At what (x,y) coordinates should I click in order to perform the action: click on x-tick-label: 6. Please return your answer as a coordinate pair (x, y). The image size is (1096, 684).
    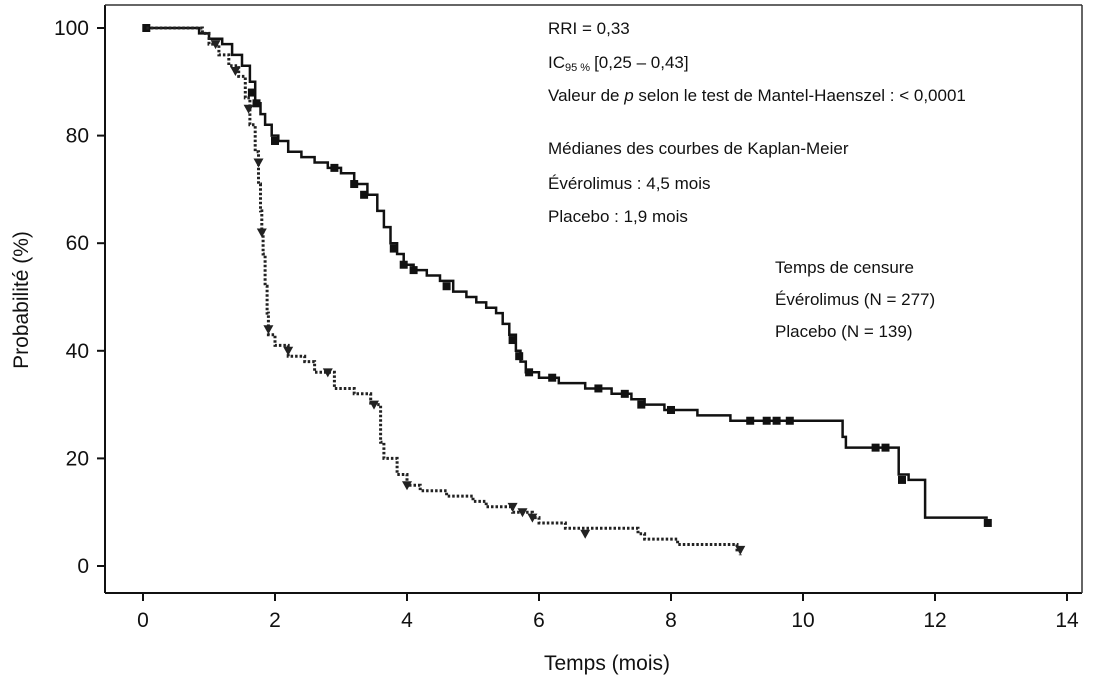
    Looking at the image, I should click on (539, 620).